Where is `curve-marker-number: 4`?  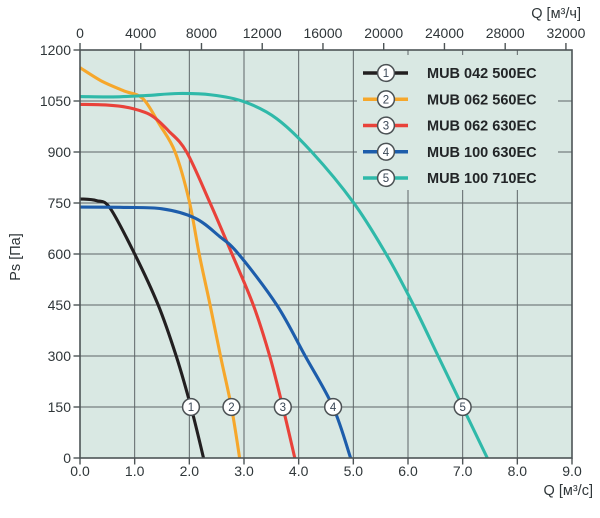
curve-marker-number: 4 is located at coordinates (333, 408).